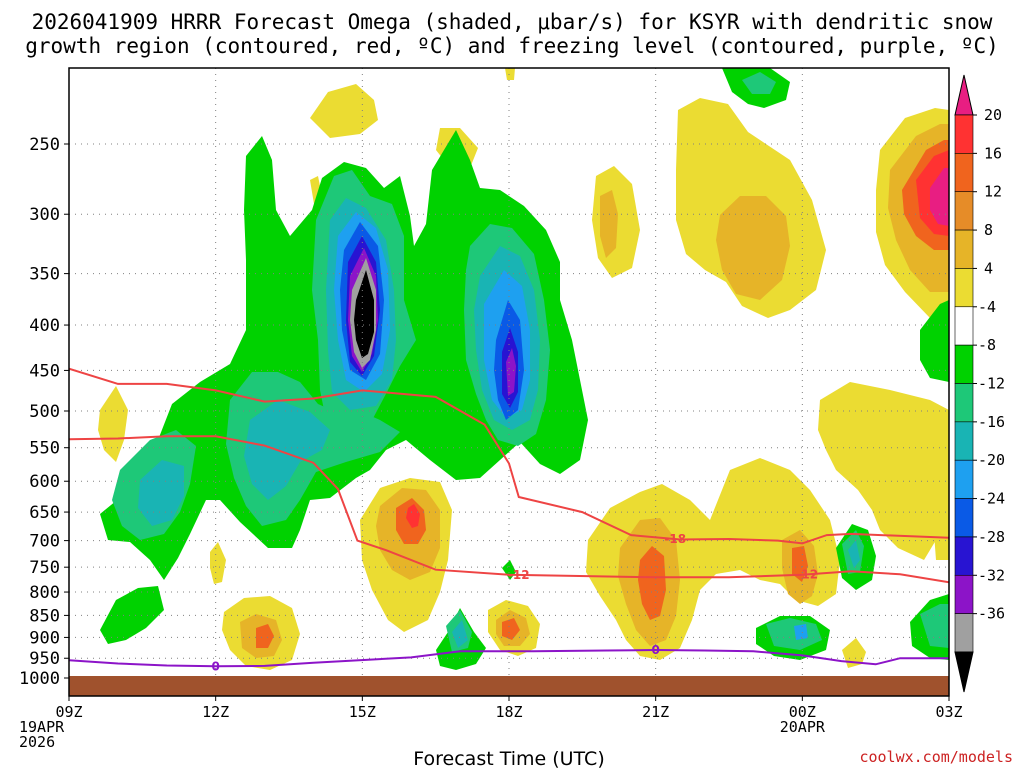  I want to click on x-axis-title: Forecast Time (UTC), so click(508, 758).